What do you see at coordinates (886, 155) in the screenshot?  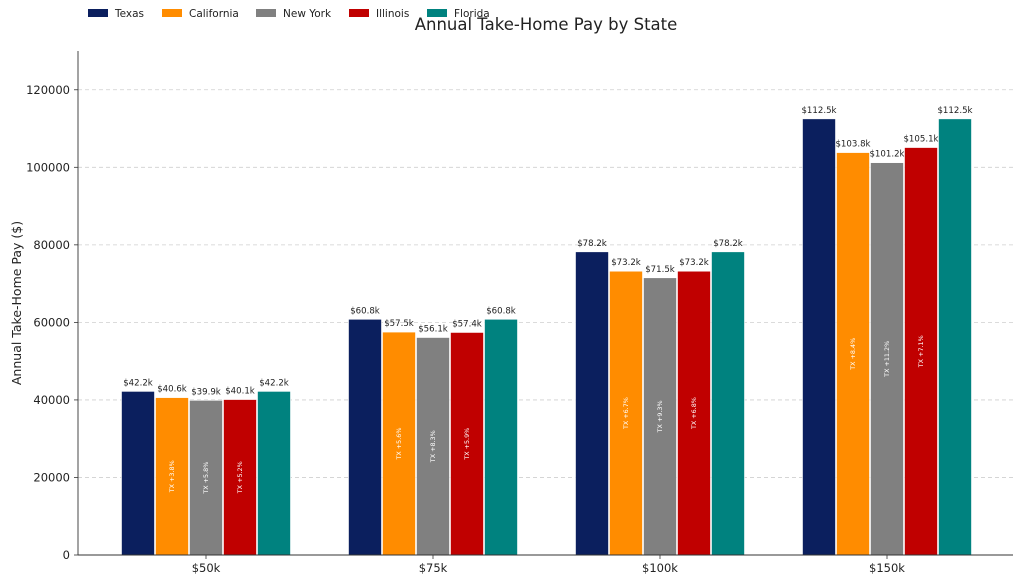 I see `bar-value-label: $101.2k` at bounding box center [886, 155].